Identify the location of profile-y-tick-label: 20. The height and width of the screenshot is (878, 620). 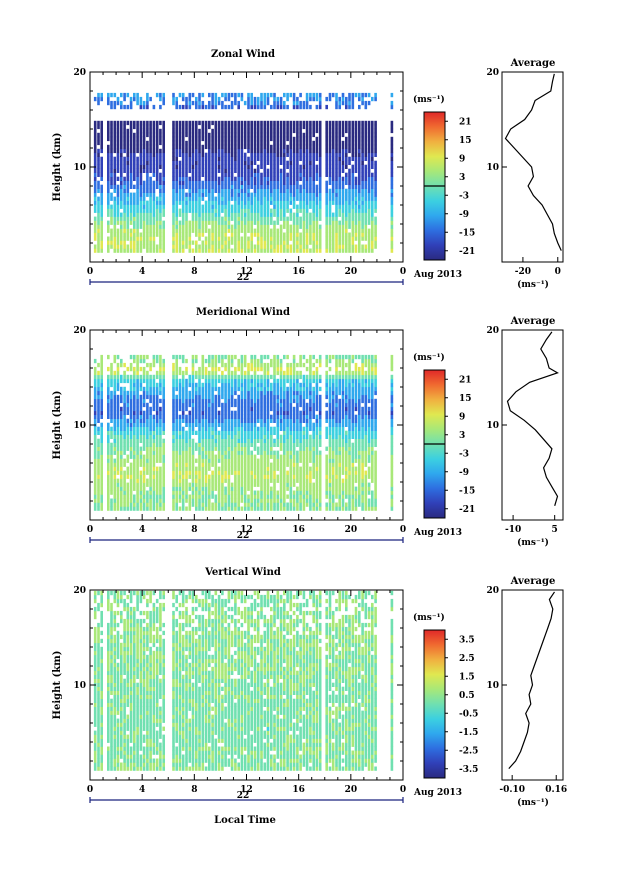
(492, 73).